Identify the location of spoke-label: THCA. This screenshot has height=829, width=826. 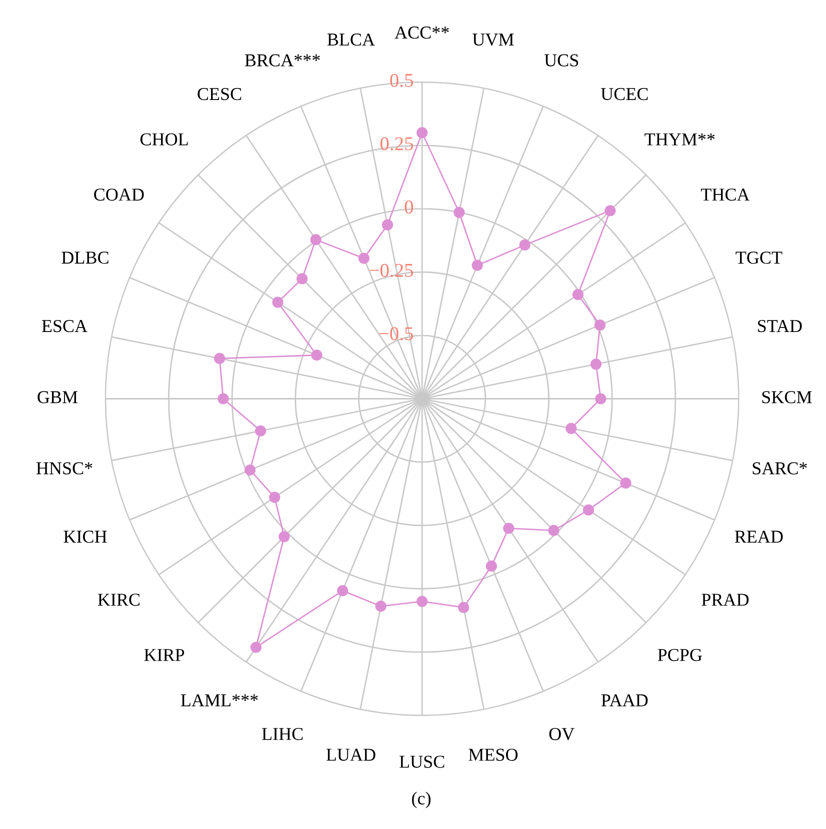
(725, 194).